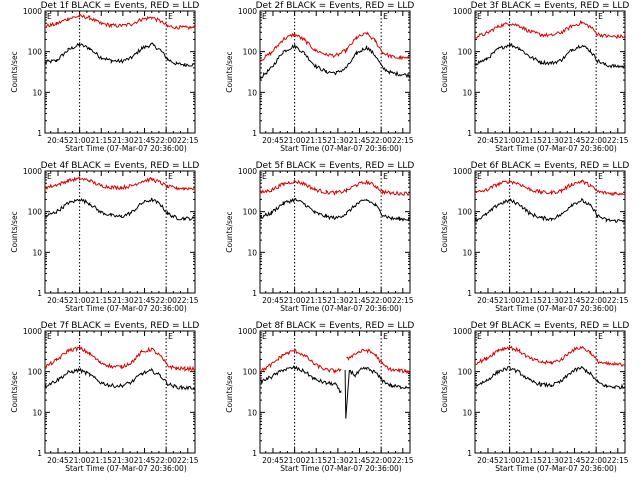 This screenshot has width=640, height=480. What do you see at coordinates (120, 326) in the screenshot?
I see `panel-title: Det 7f BLACK = Events, RED = LLD` at bounding box center [120, 326].